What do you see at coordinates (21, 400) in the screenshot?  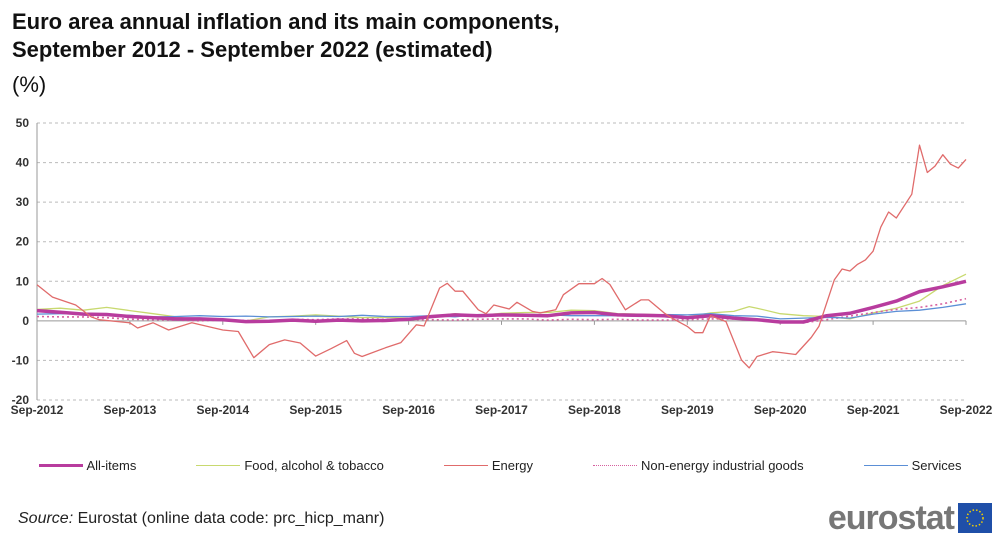 I see `y-tick-label: -20` at bounding box center [21, 400].